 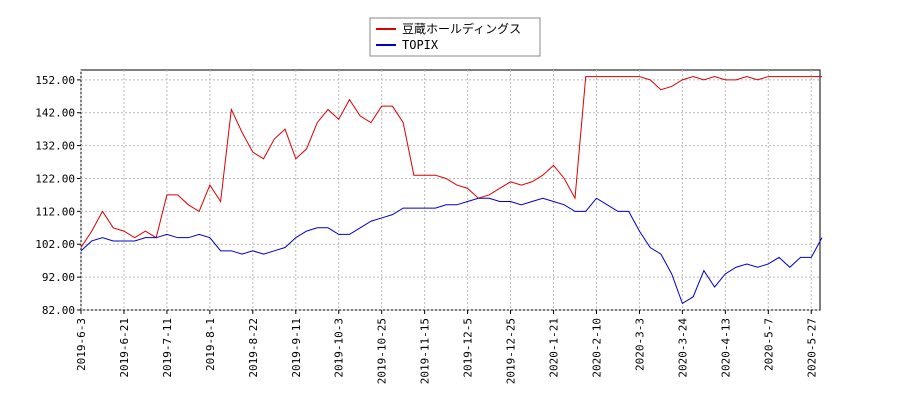 I want to click on x-tick-label: 2020-2-10, so click(x=596, y=348).